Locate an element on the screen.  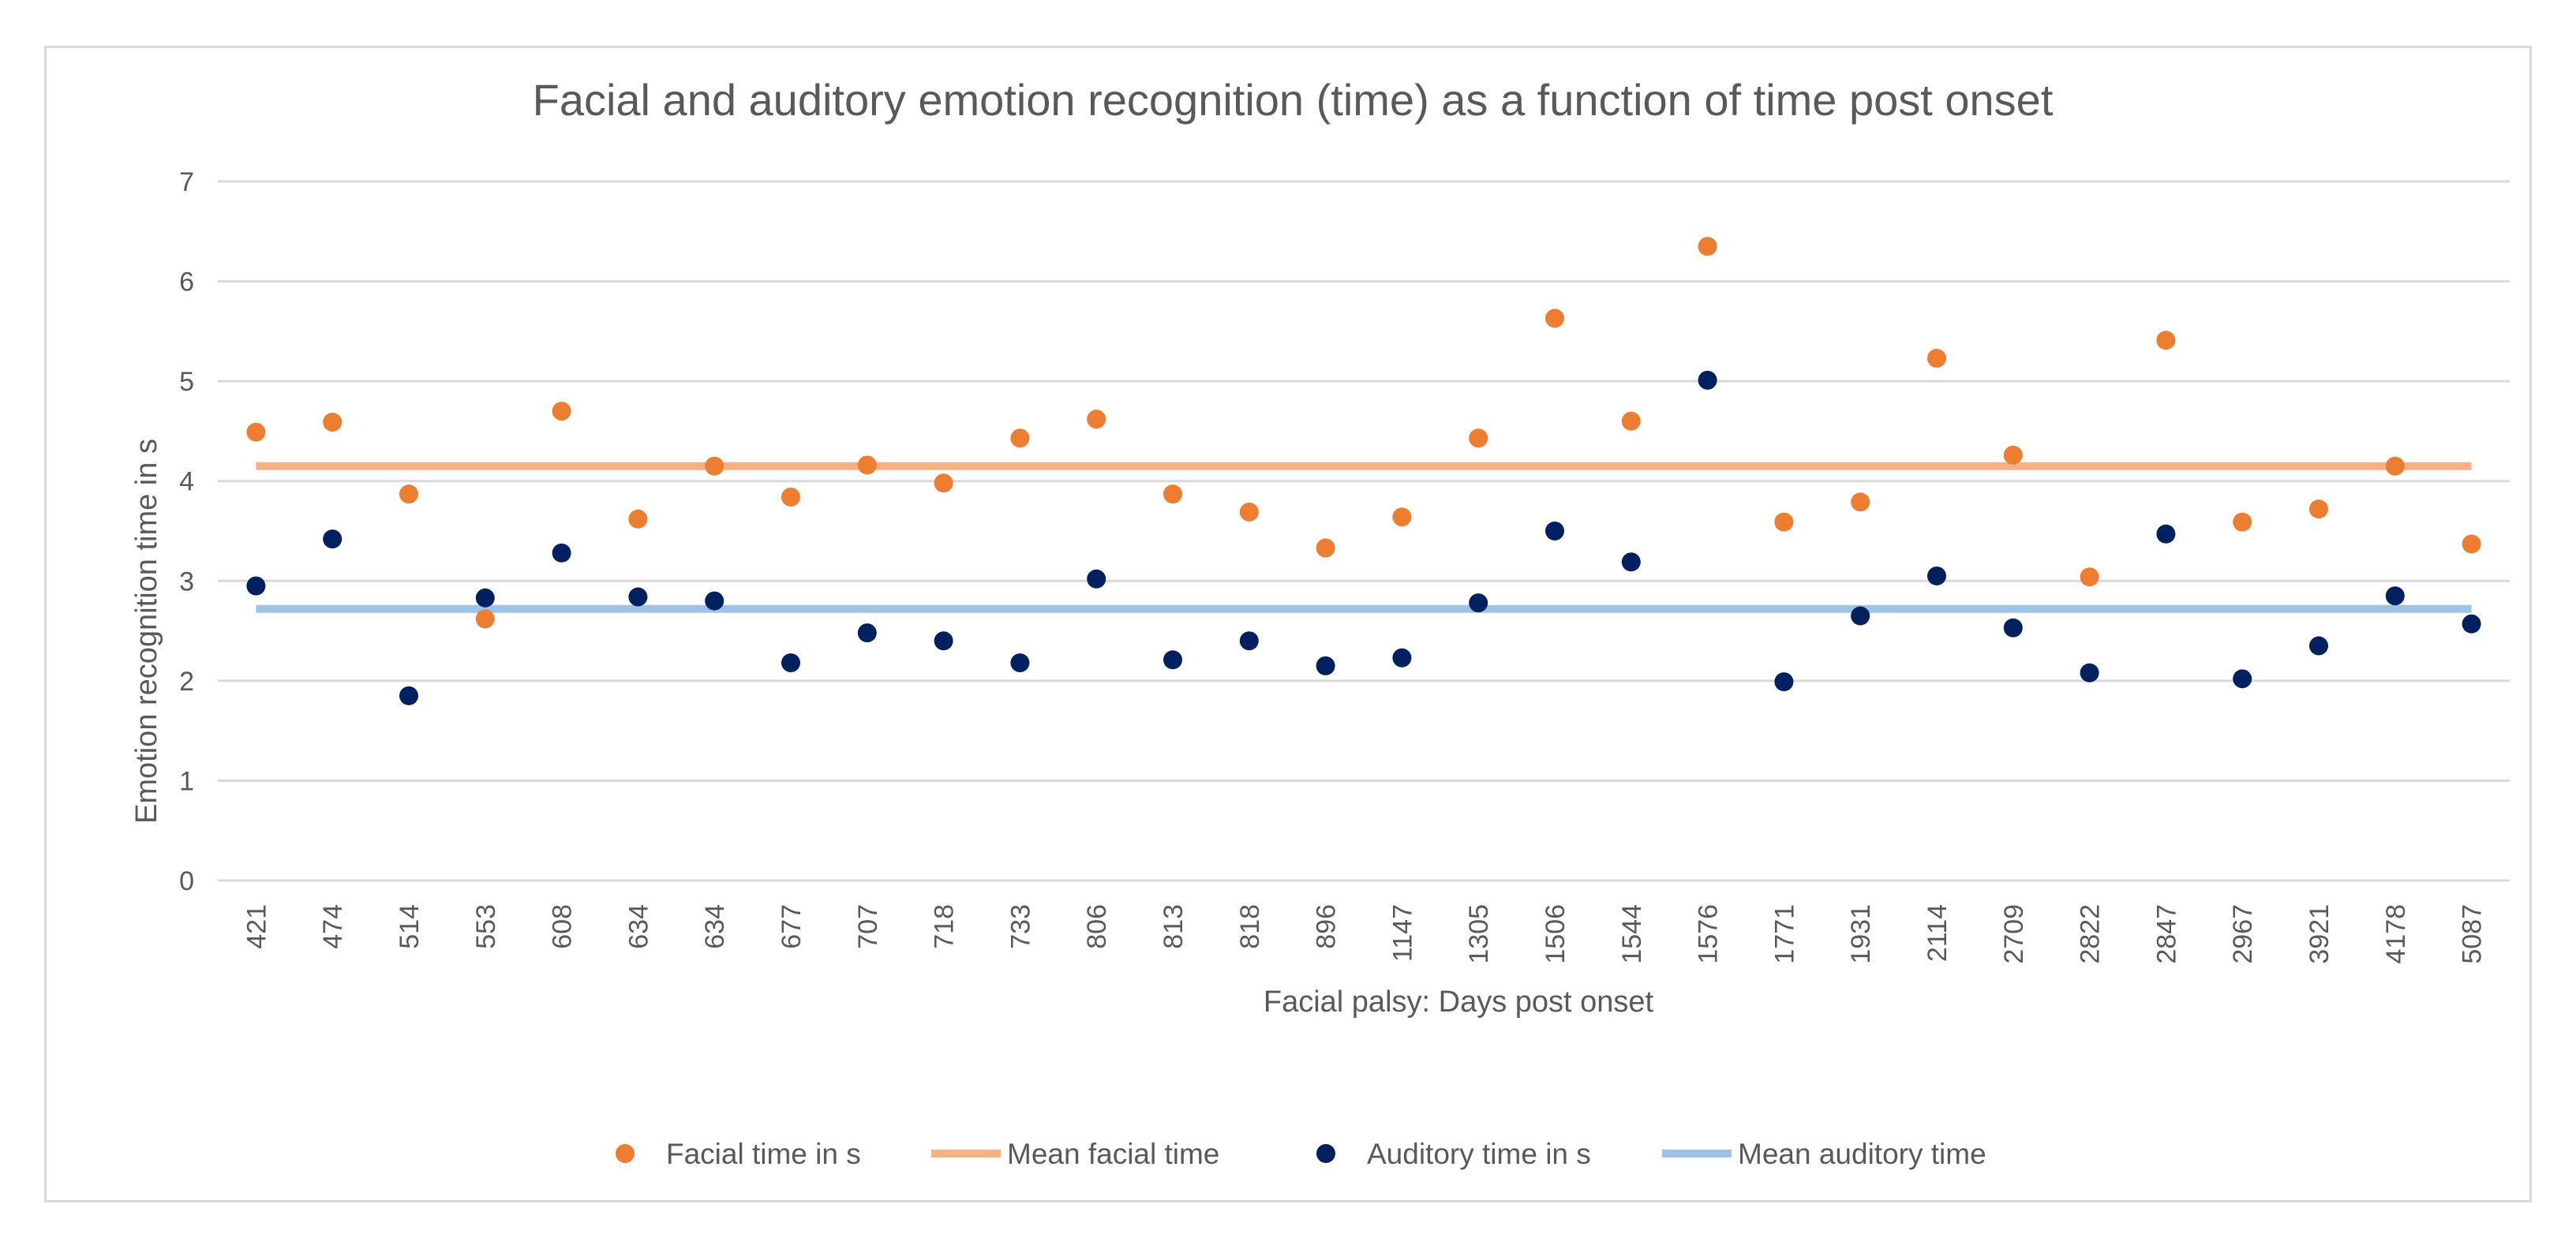
x-tick-label: 2114 is located at coordinates (1938, 933).